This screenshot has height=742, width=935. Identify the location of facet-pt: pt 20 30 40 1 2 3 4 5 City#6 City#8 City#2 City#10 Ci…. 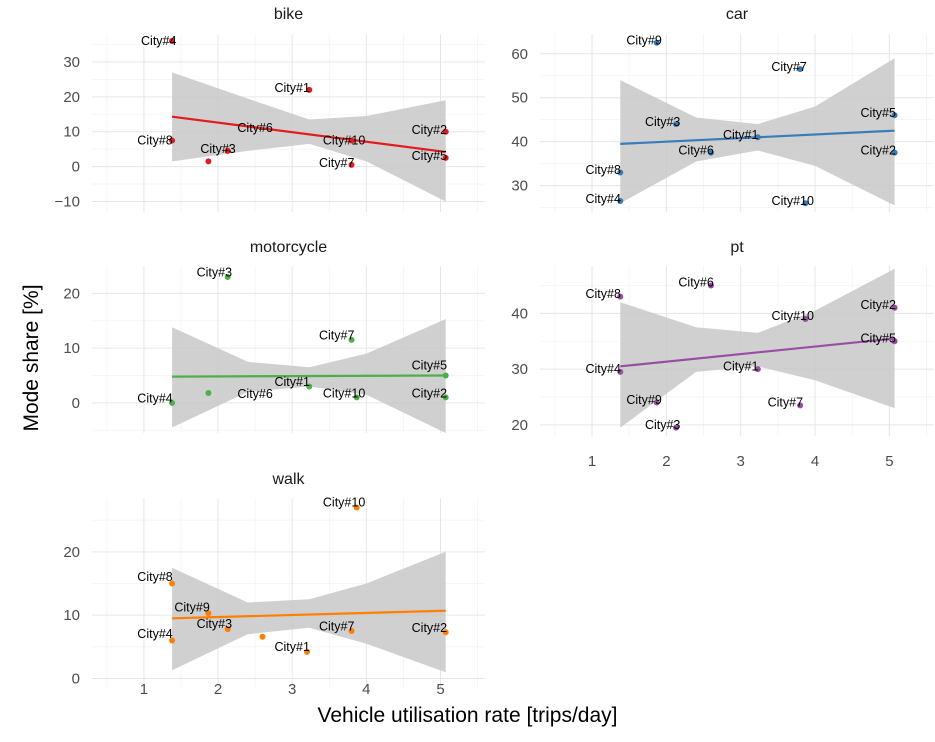
(722, 354).